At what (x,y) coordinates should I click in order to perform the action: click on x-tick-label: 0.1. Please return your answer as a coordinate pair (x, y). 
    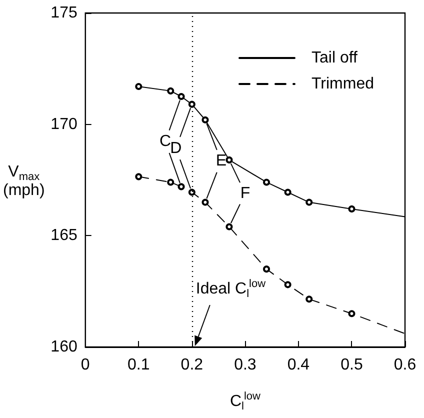
    Looking at the image, I should click on (139, 365).